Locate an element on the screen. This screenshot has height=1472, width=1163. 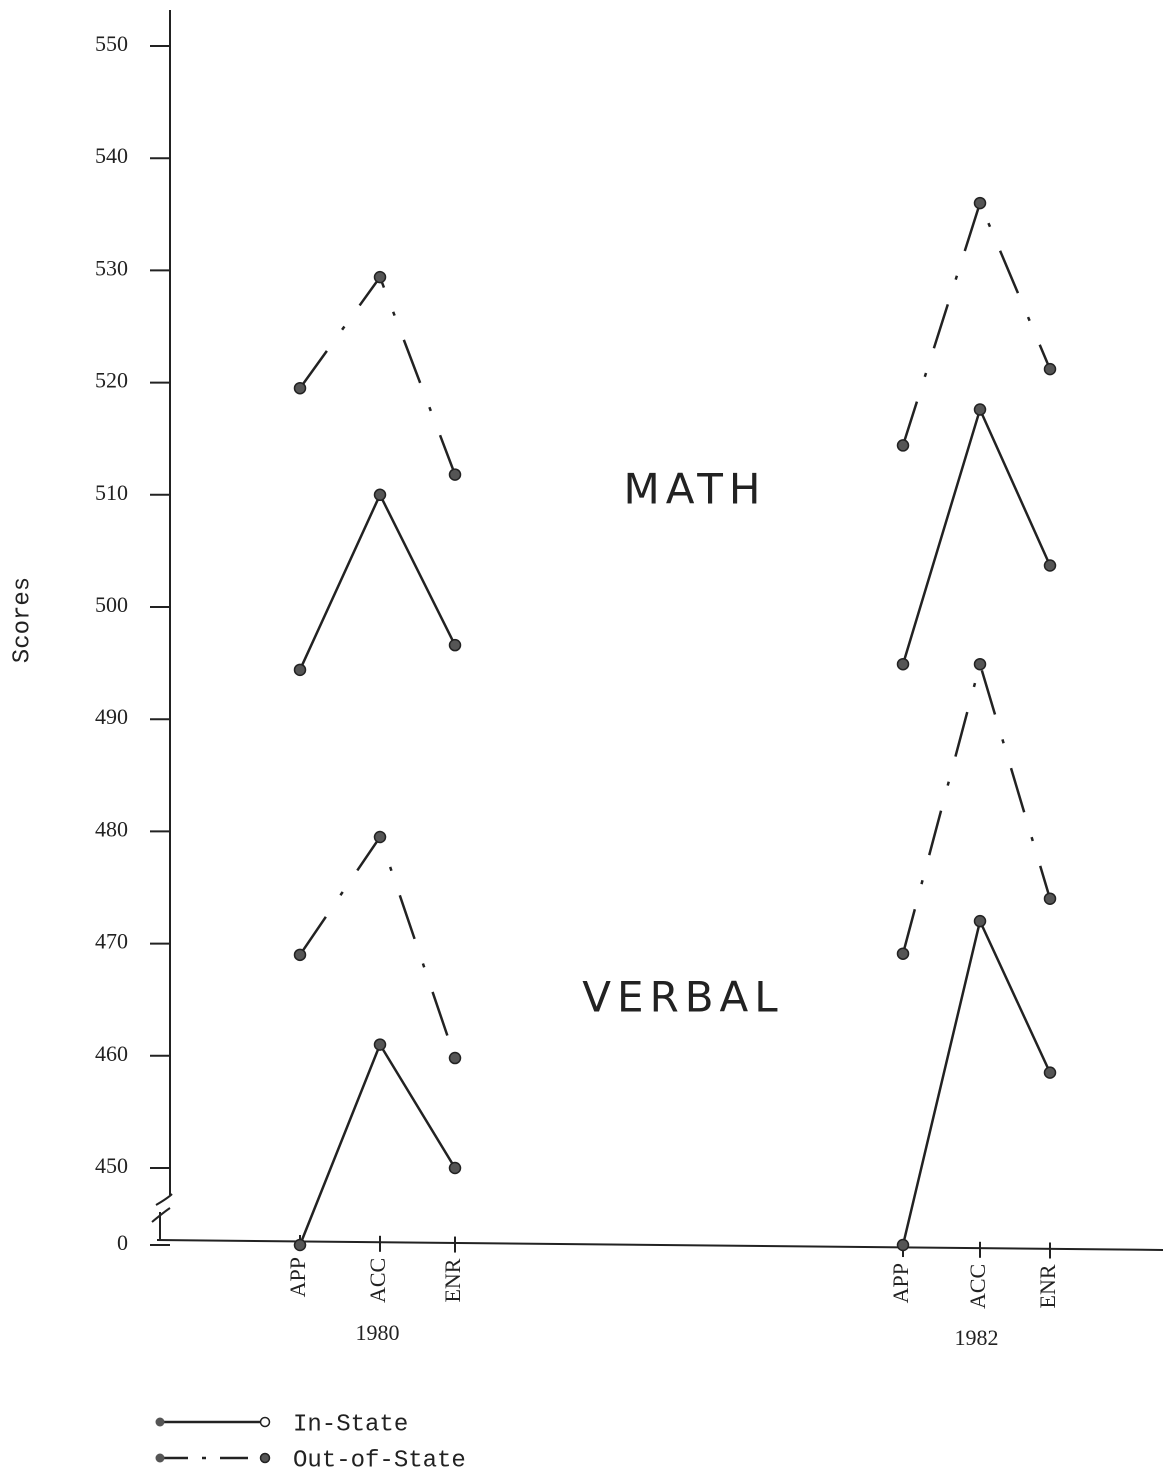
y-tick-label: 530 is located at coordinates (111, 267).